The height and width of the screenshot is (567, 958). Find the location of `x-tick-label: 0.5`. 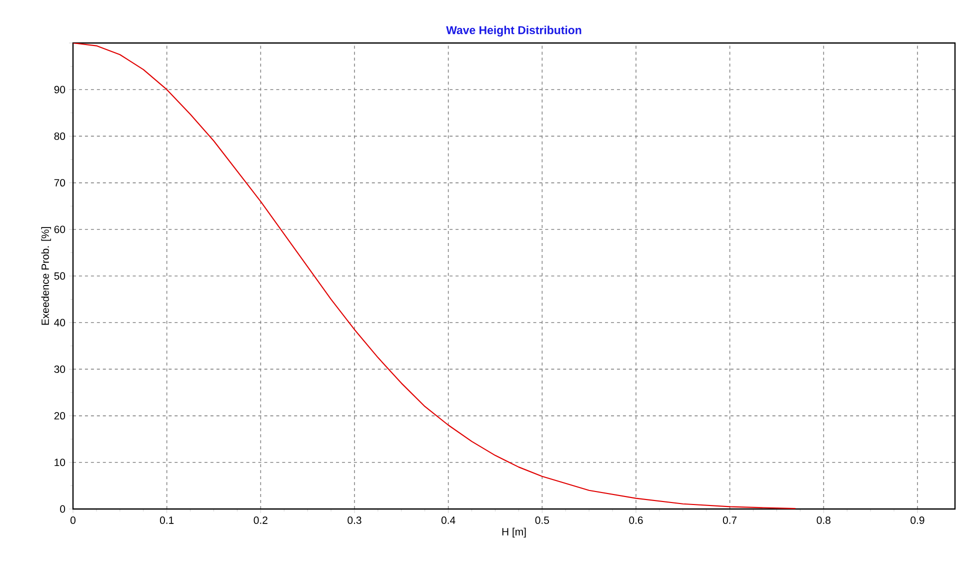

x-tick-label: 0.5 is located at coordinates (542, 520).